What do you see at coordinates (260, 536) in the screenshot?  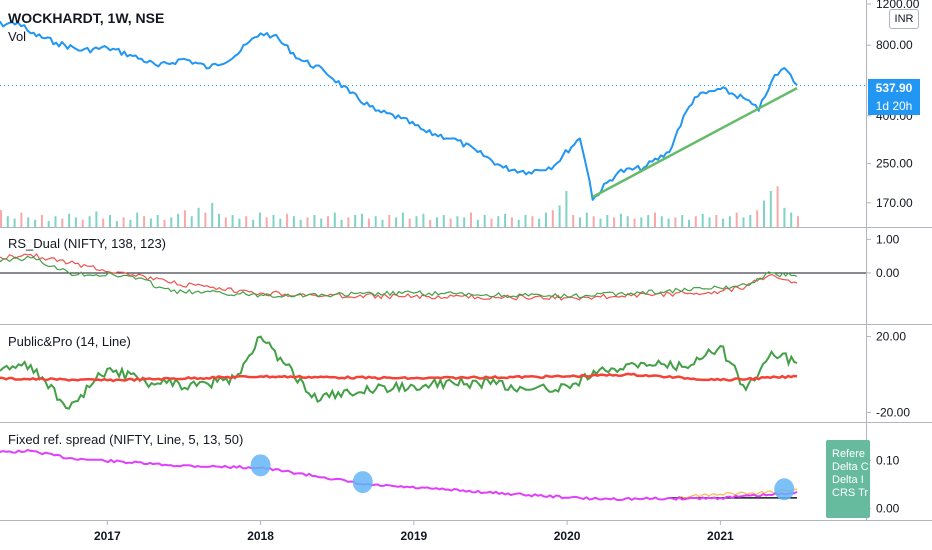 I see `time-axis-label: 2018` at bounding box center [260, 536].